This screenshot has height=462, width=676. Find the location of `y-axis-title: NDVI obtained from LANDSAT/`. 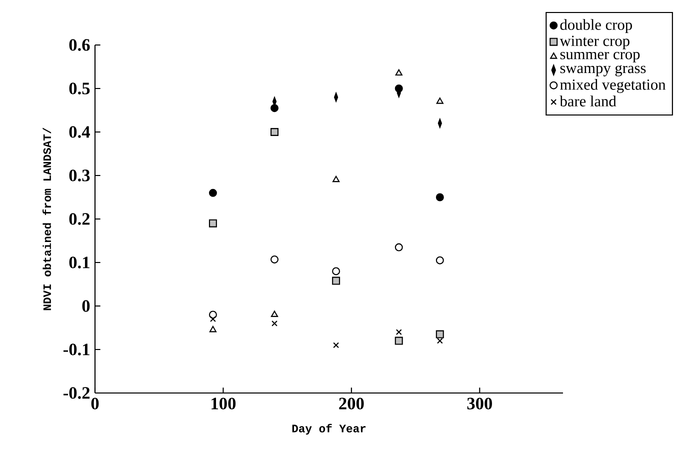

y-axis-title: NDVI obtained from LANDSAT/ is located at coordinates (47, 219).